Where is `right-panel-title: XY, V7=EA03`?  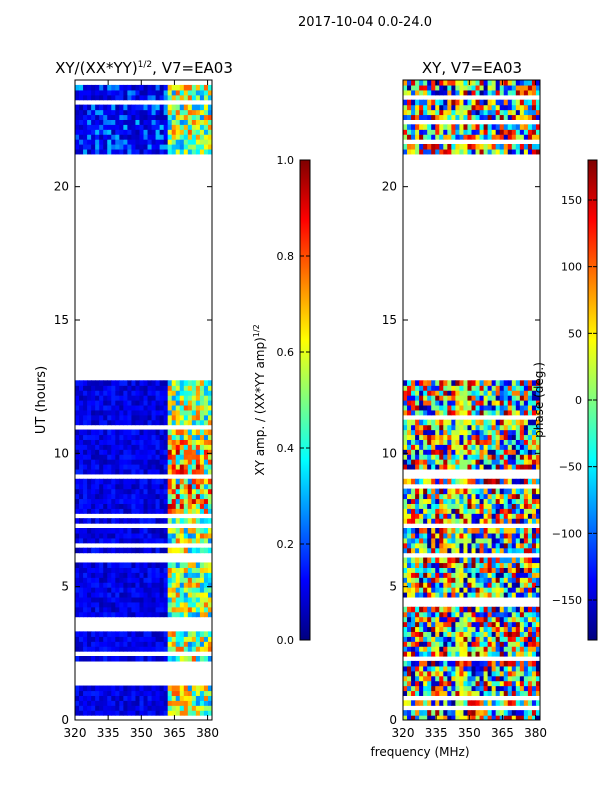 right-panel-title: XY, V7=EA03 is located at coordinates (472, 68).